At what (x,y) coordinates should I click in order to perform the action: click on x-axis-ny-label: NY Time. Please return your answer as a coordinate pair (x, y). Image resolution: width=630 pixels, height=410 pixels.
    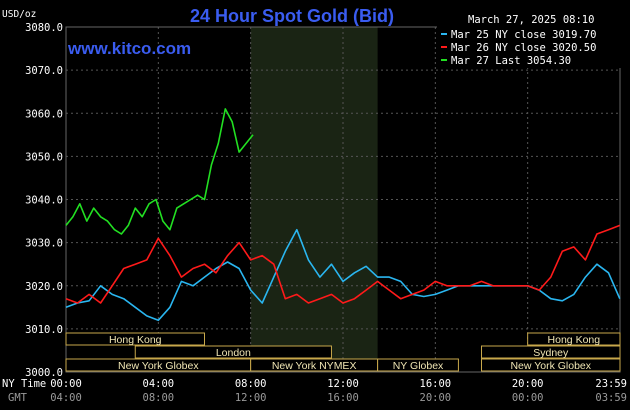
    Looking at the image, I should click on (24, 384).